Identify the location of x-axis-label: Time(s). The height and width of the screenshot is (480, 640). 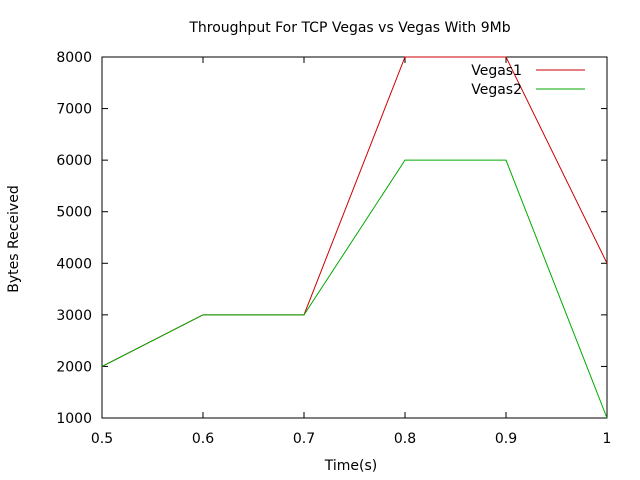
(350, 466).